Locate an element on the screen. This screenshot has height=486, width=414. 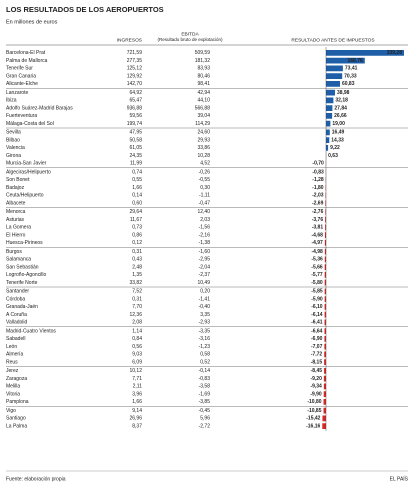
airport-name: Burgos is located at coordinates (14, 252).